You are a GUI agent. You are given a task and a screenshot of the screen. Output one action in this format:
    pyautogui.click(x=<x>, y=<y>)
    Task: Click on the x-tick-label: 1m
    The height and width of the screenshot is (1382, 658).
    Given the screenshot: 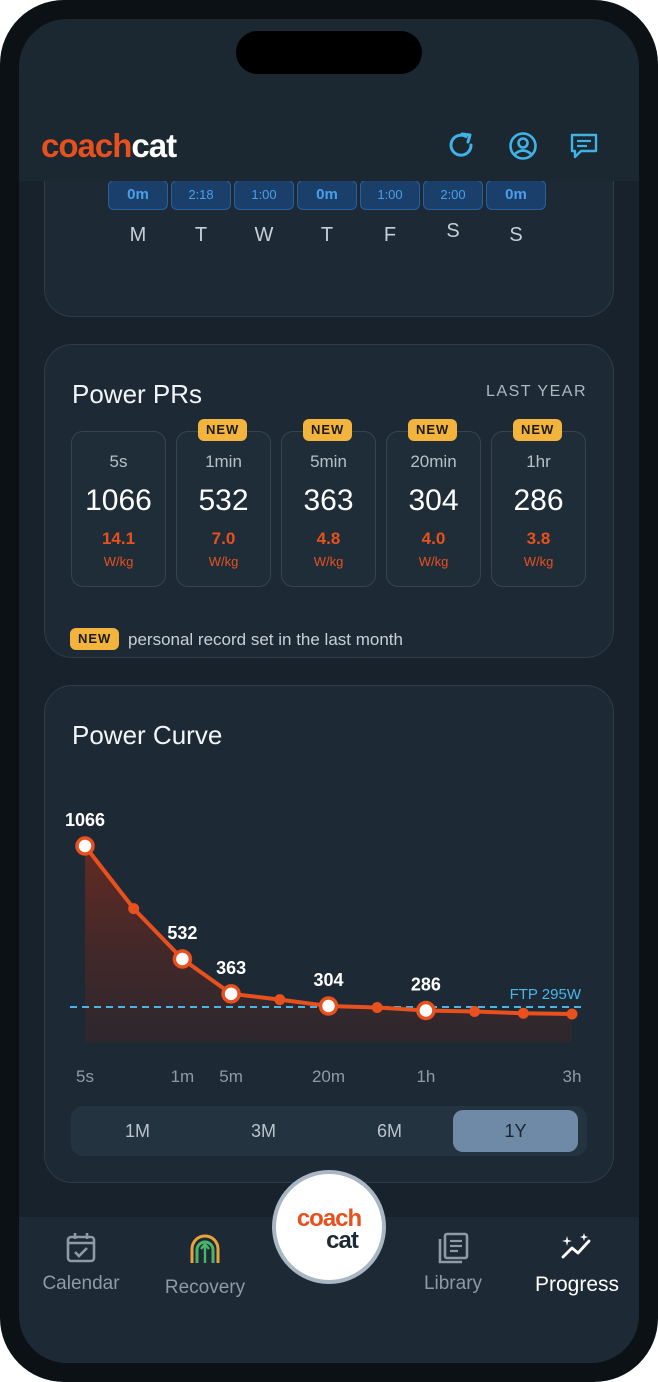 What is the action you would take?
    pyautogui.click(x=183, y=1076)
    